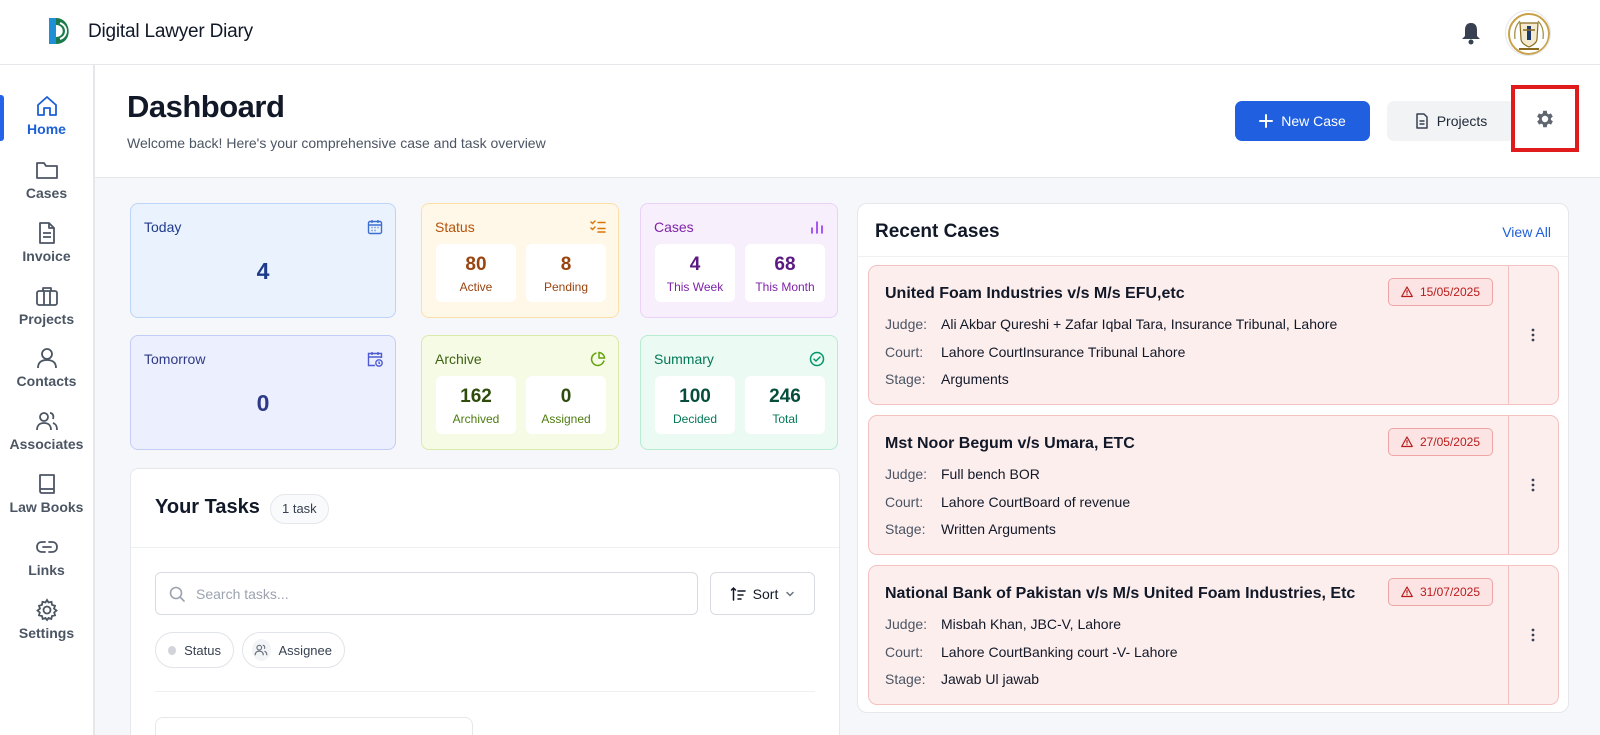  Describe the element at coordinates (998, 529) in the screenshot. I see `stage-value: Written Arguments` at that location.